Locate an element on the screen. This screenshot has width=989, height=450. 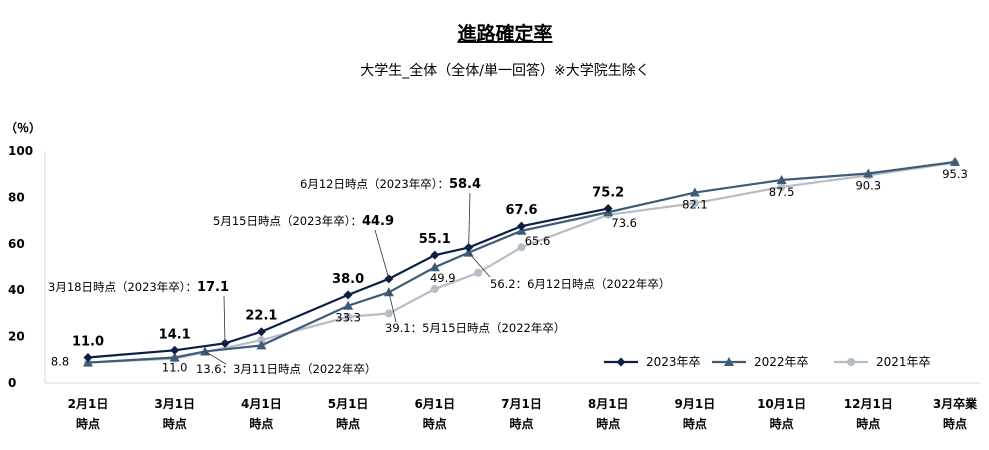
annotation-text: 6月12日時点（2023年卒）： is located at coordinates (374, 184).